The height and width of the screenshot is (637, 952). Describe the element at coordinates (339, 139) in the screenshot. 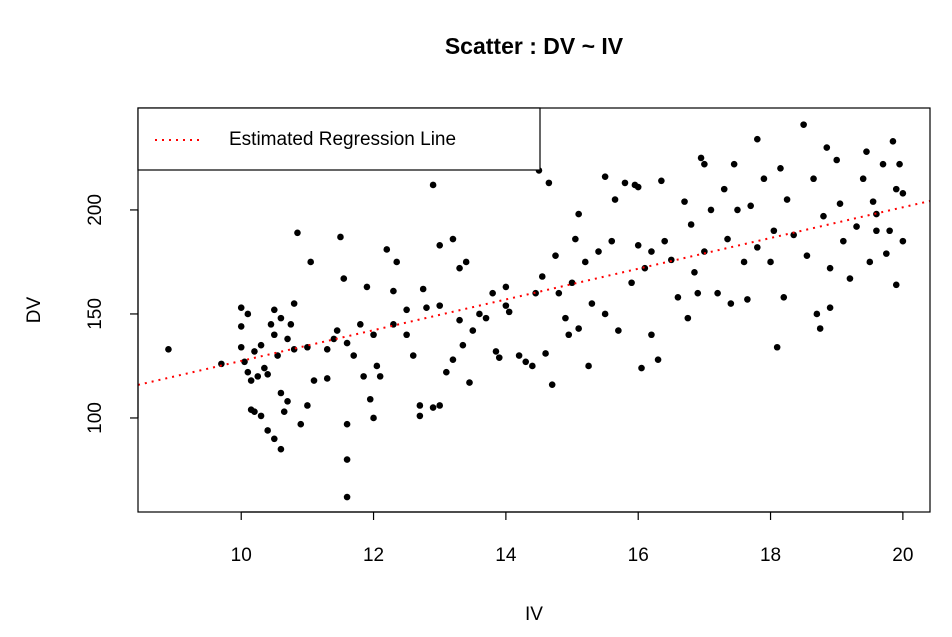

I see `legend-box` at that location.